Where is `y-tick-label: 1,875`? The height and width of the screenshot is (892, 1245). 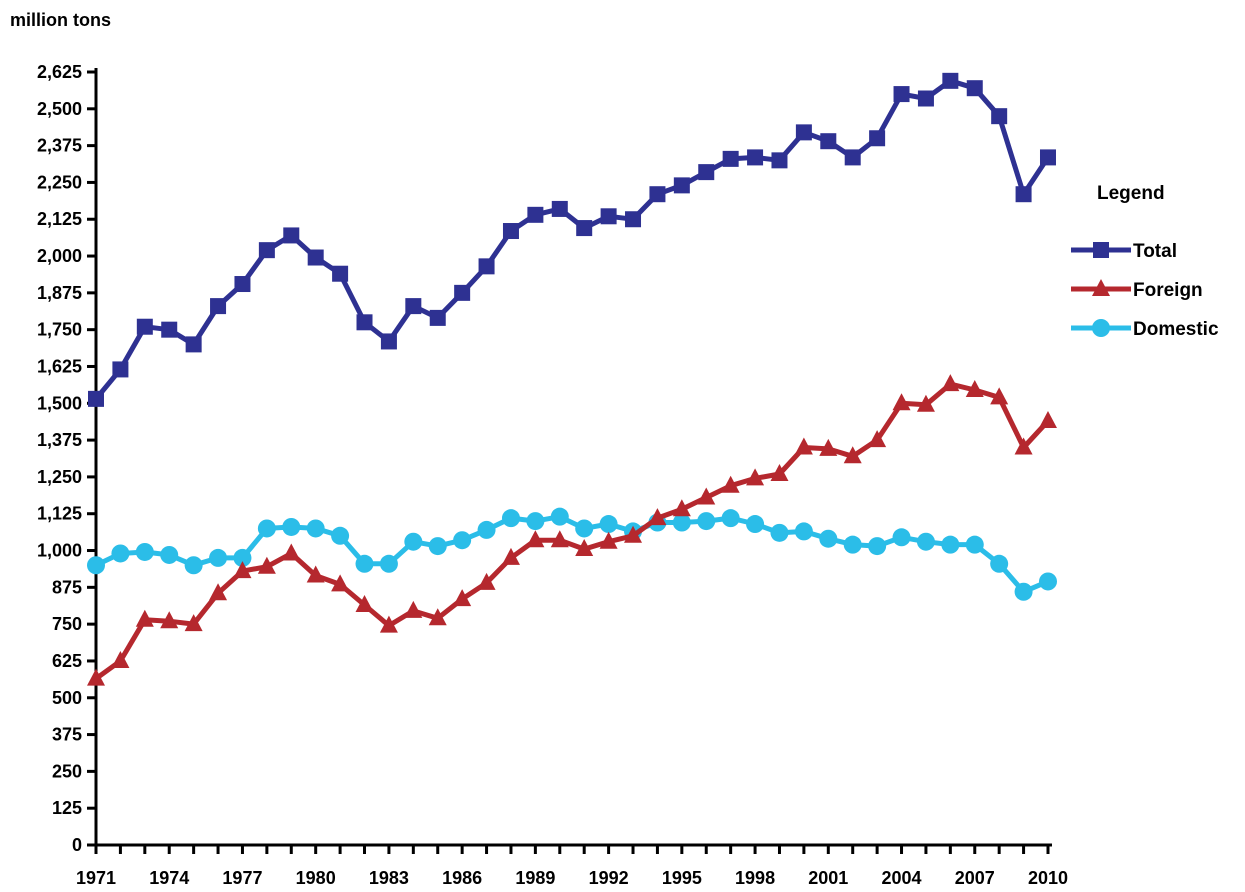 y-tick-label: 1,875 is located at coordinates (59, 293).